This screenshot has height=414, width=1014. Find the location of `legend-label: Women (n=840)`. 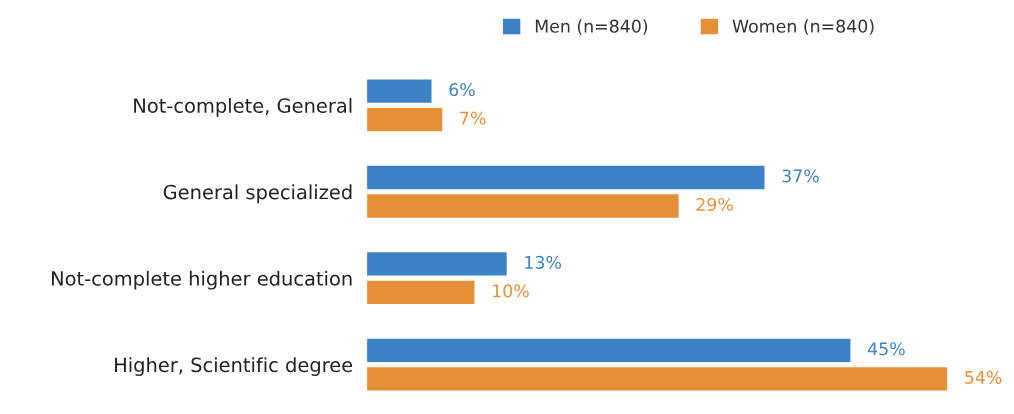

legend-label: Women (n=840) is located at coordinates (803, 27).